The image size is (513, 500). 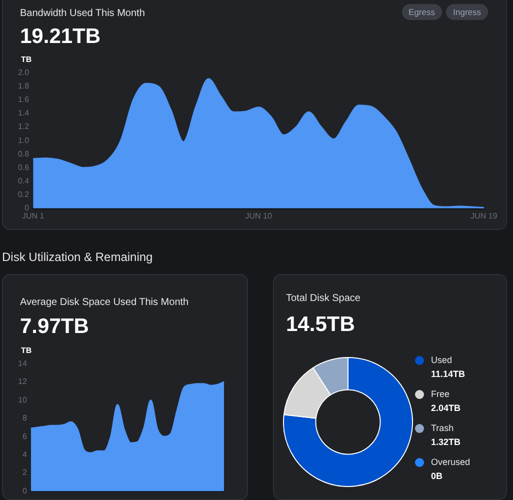 What do you see at coordinates (104, 302) in the screenshot?
I see `chart-title: Average Disk Space Used This Month` at bounding box center [104, 302].